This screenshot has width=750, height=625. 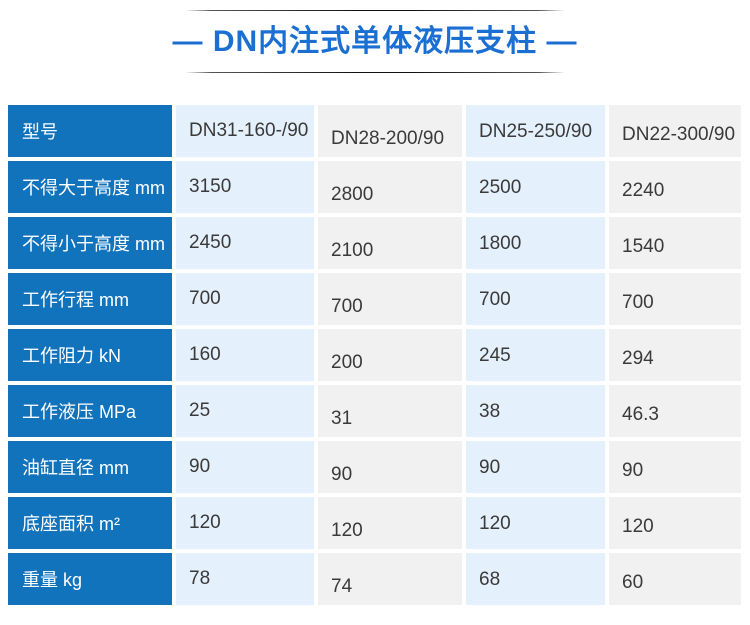 What do you see at coordinates (643, 246) in the screenshot?
I see `value-cell-text: 1540` at bounding box center [643, 246].